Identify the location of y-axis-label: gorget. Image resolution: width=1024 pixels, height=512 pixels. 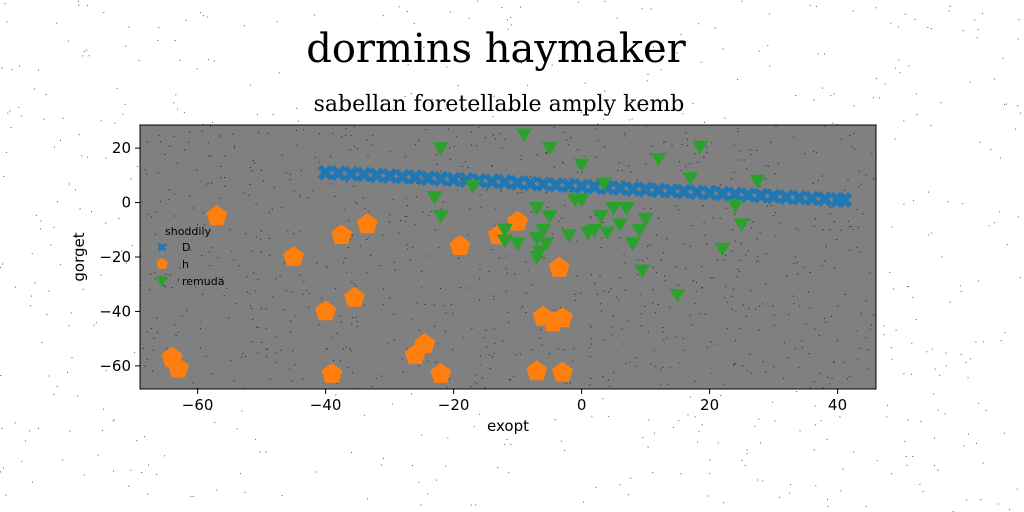
(79, 256).